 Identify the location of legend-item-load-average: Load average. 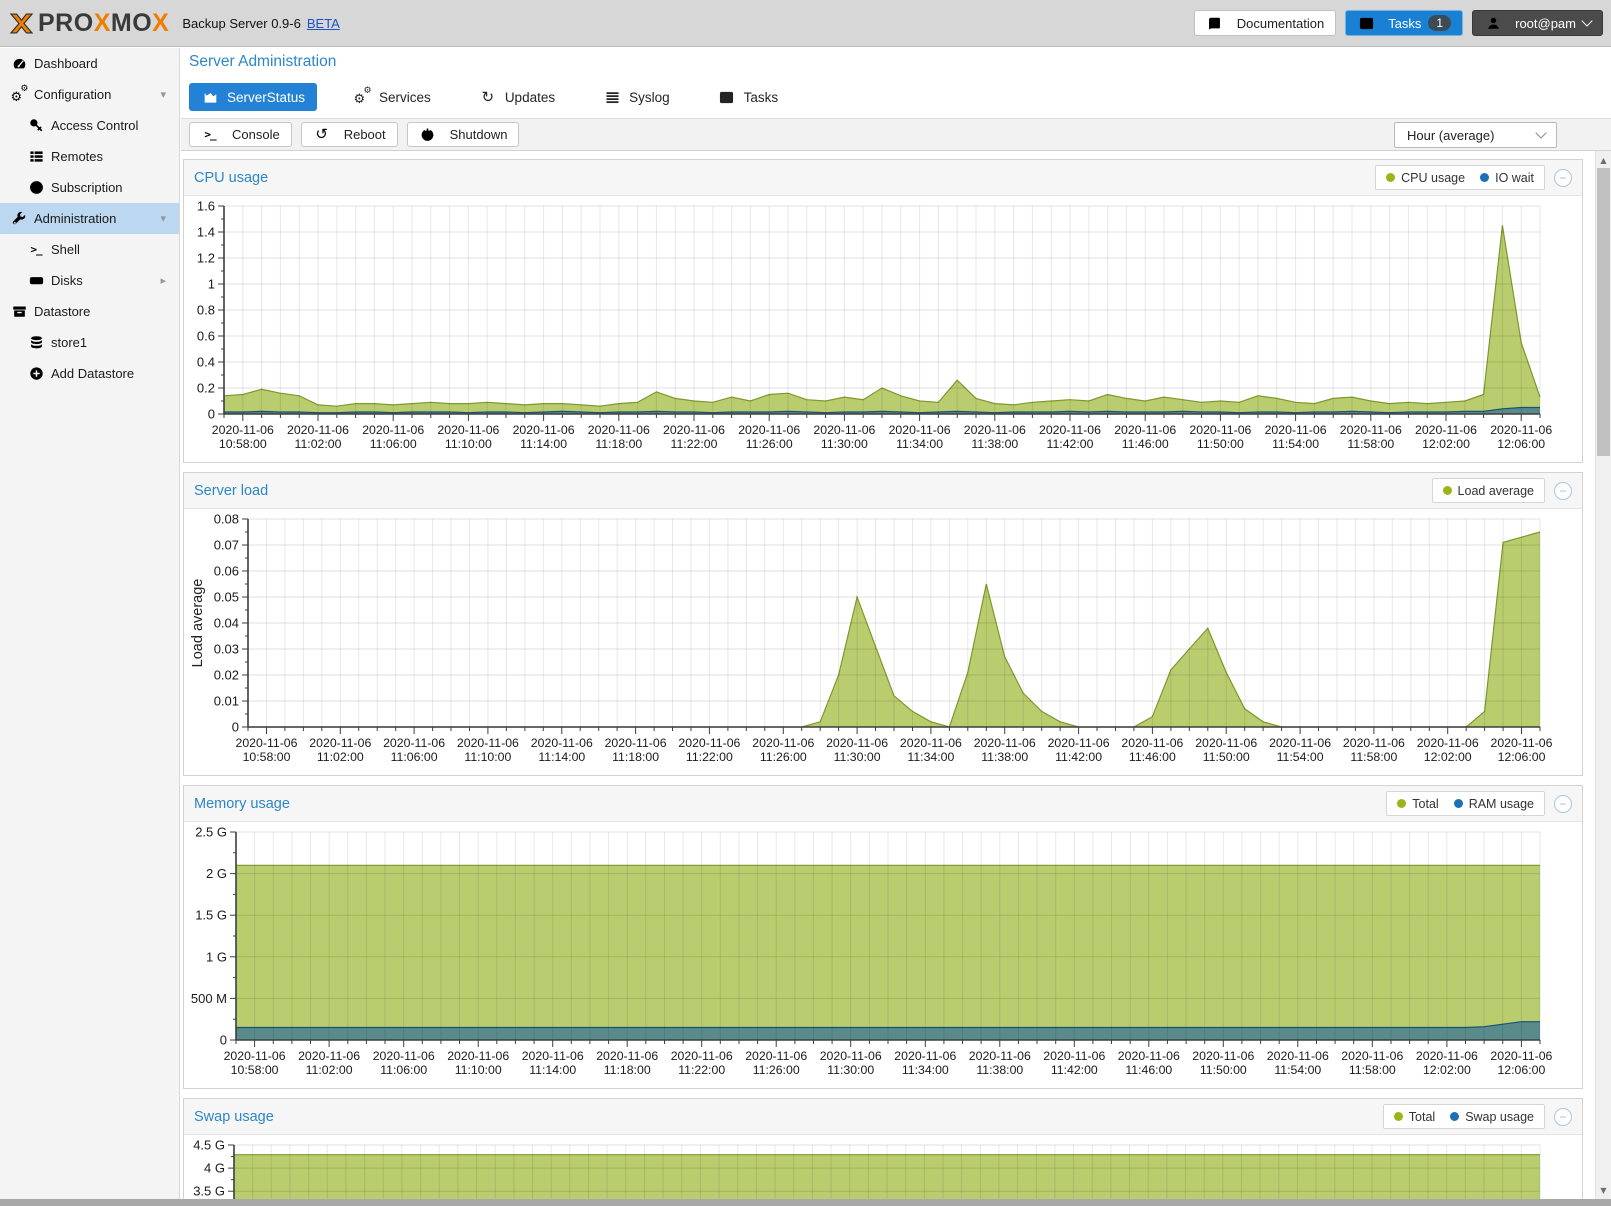
(1488, 491).